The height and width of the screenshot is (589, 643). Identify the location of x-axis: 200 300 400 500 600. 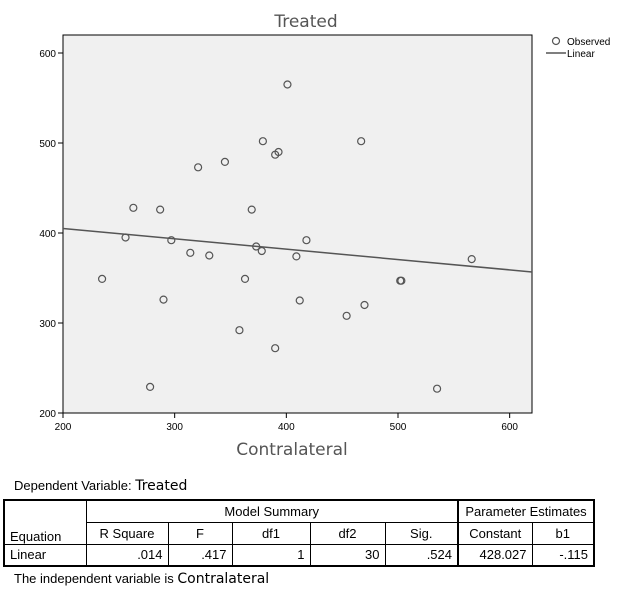
(286, 423).